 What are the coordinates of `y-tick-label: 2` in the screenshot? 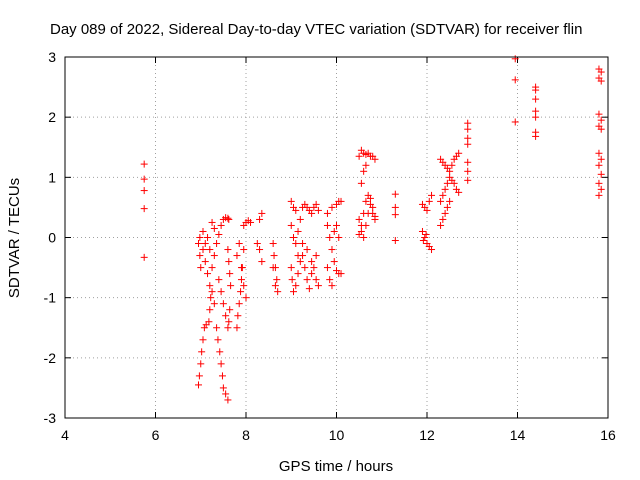 It's located at (52, 117).